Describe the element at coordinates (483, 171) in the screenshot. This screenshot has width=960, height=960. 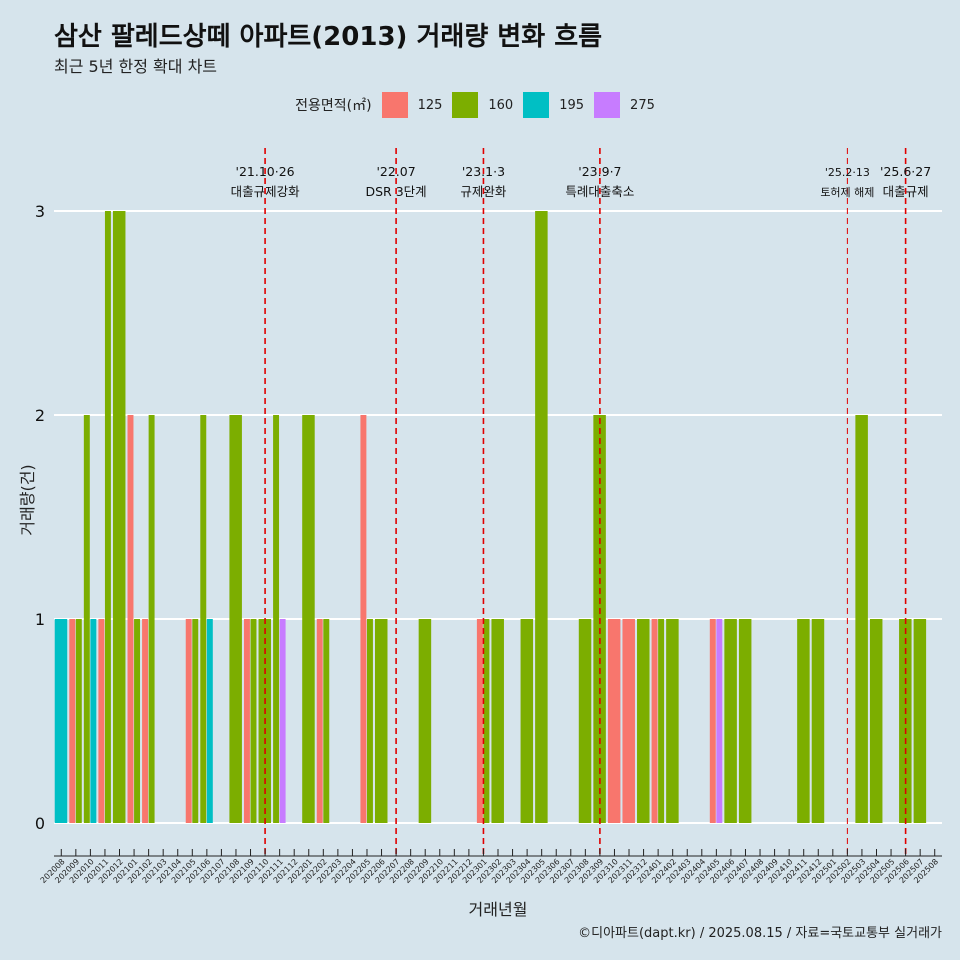
I see `annotation-date: '23.1·3` at that location.